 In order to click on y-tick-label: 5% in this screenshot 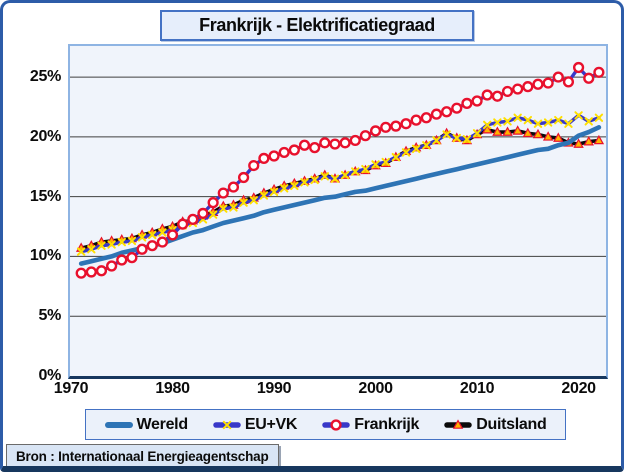, I will do `click(49, 316)`.